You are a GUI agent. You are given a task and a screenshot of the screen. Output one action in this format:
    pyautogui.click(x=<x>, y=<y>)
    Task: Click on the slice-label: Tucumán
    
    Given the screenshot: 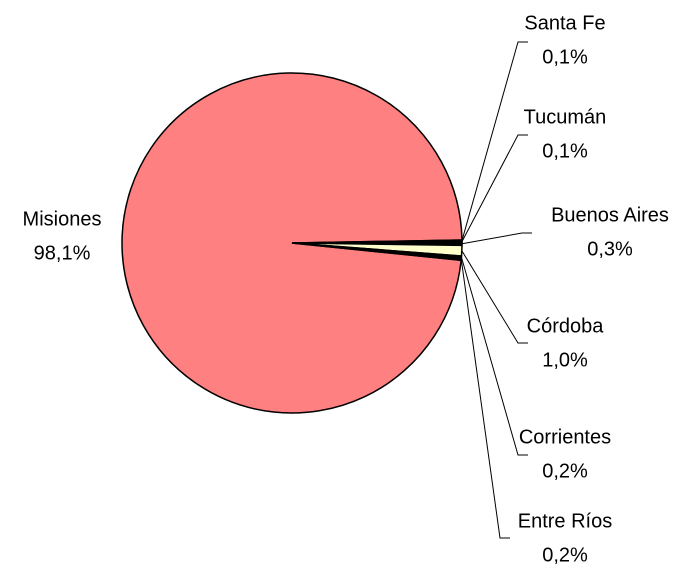 What is the action you would take?
    pyautogui.click(x=565, y=117)
    